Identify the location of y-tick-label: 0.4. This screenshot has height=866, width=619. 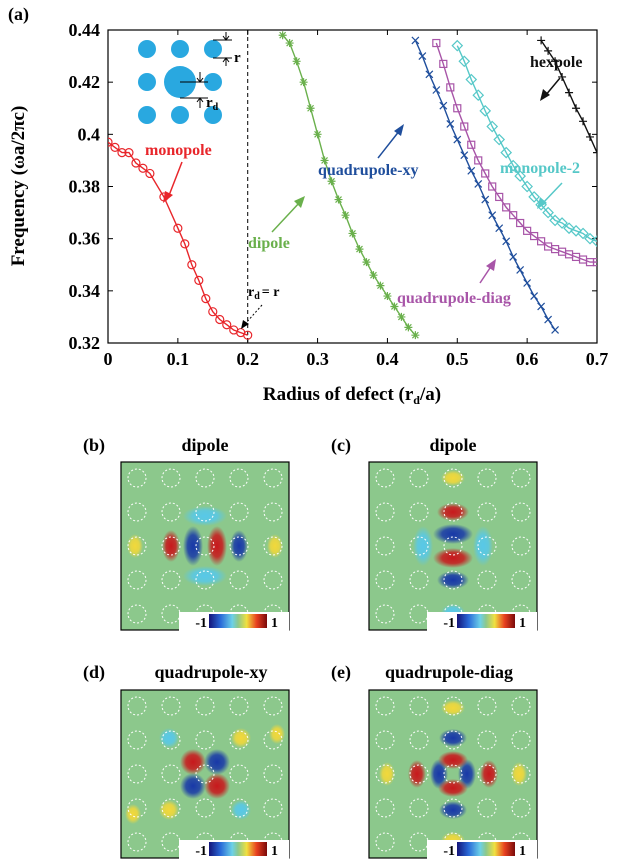
(89, 134).